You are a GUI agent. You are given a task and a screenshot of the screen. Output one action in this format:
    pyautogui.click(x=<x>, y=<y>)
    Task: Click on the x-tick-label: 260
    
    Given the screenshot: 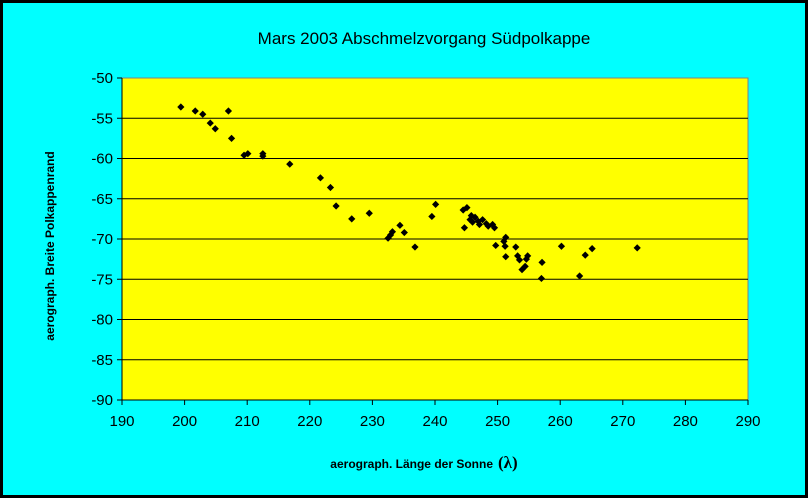 What is the action you would take?
    pyautogui.click(x=560, y=421)
    